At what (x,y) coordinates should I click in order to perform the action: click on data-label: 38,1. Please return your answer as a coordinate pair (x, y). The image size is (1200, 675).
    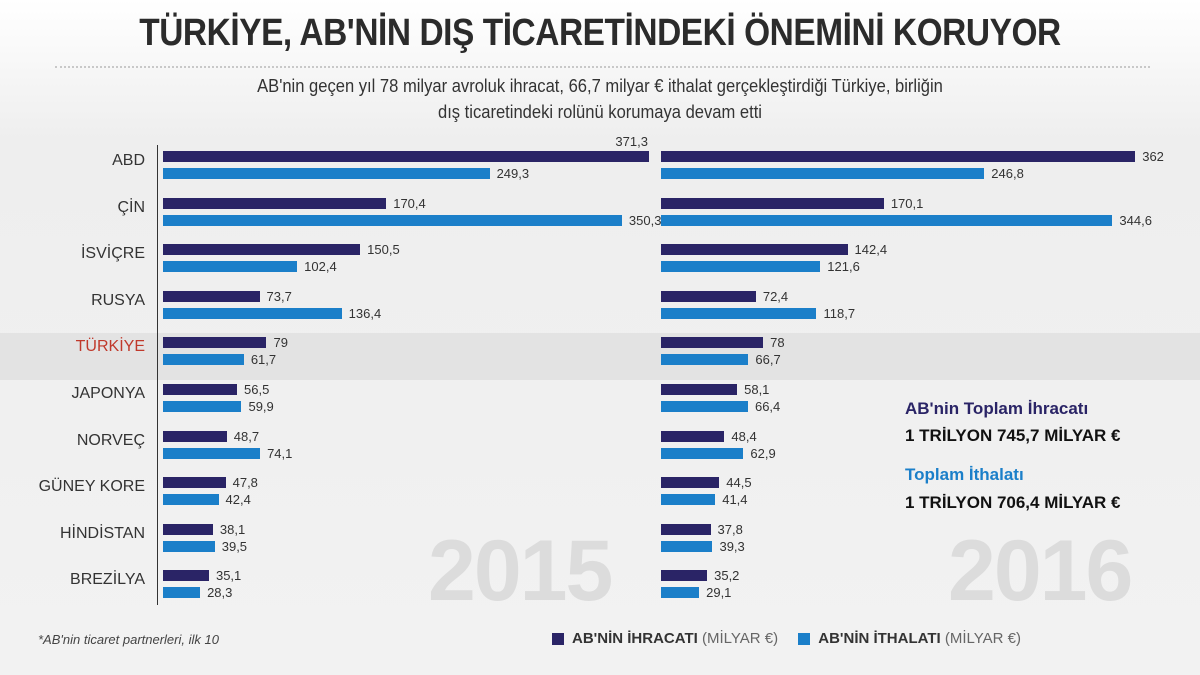
    Looking at the image, I should click on (232, 529).